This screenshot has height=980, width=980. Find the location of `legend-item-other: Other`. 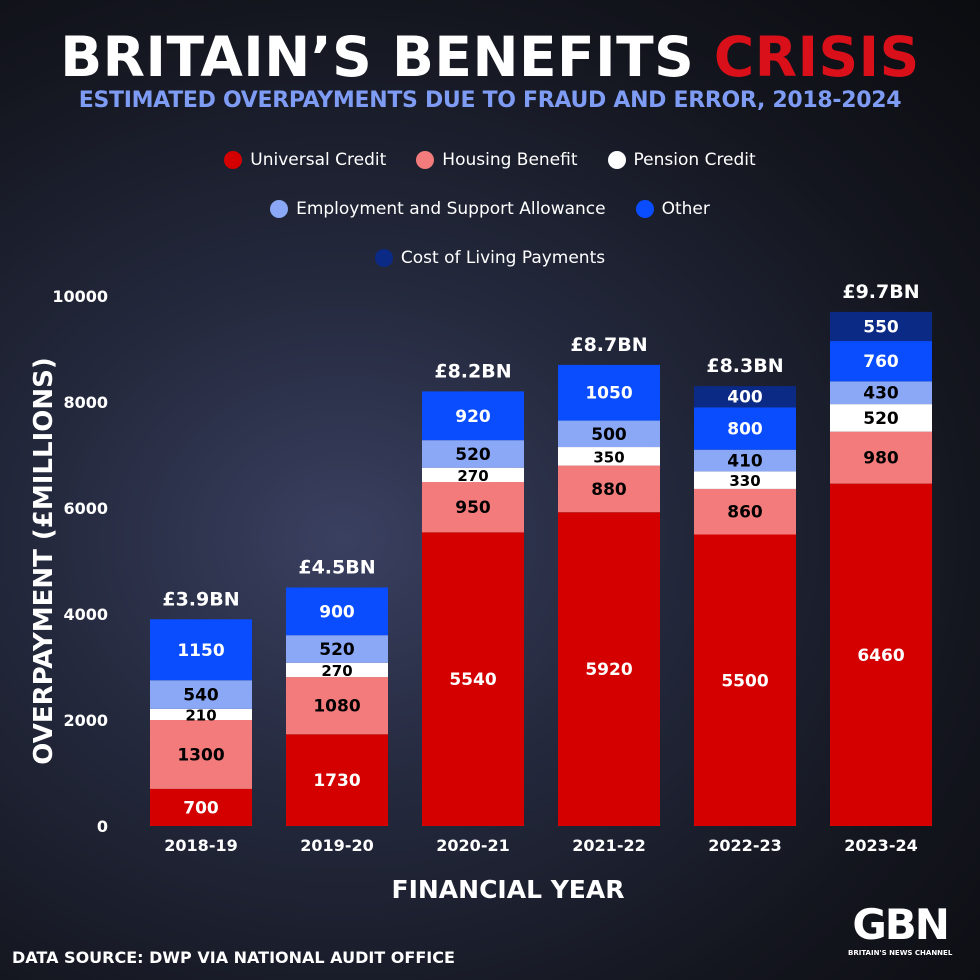

legend-item-other: Other is located at coordinates (672, 209).